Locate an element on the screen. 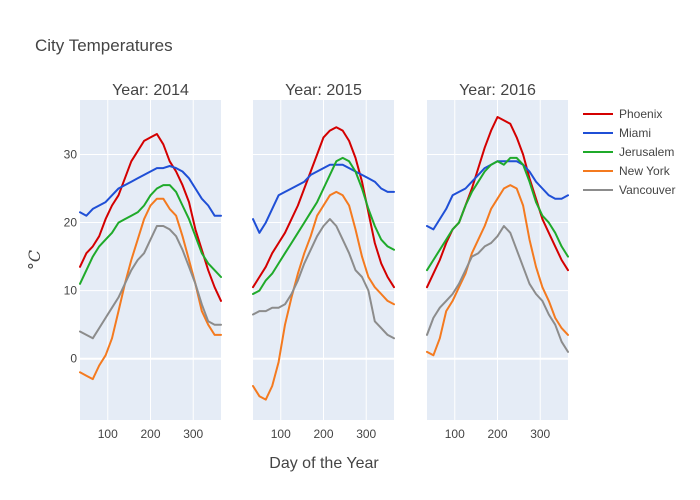 The height and width of the screenshot is (500, 700). legend-label-phoenix: Phoenix is located at coordinates (640, 114).